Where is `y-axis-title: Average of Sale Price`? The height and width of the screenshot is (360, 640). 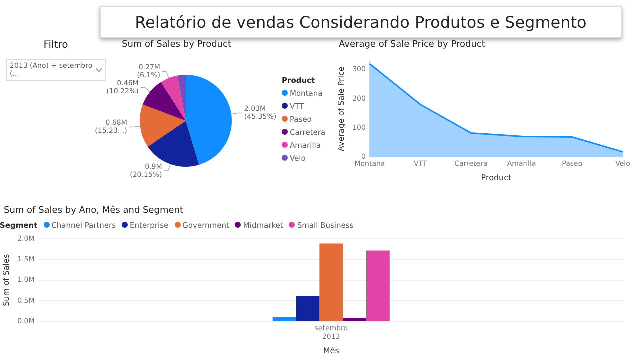
y-axis-title: Average of Sale Price is located at coordinates (341, 109).